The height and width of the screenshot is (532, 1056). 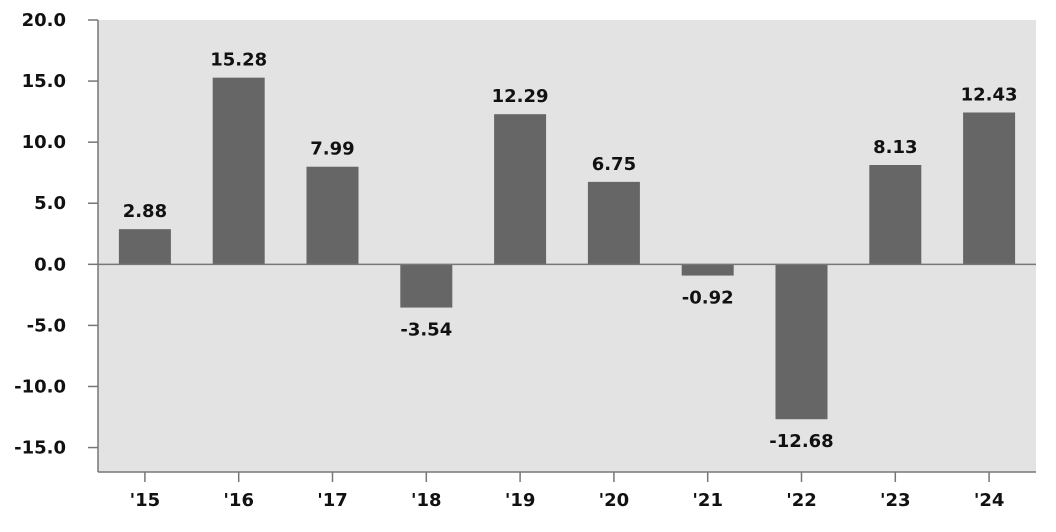 I want to click on data-label-5: 6.75, so click(x=614, y=164).